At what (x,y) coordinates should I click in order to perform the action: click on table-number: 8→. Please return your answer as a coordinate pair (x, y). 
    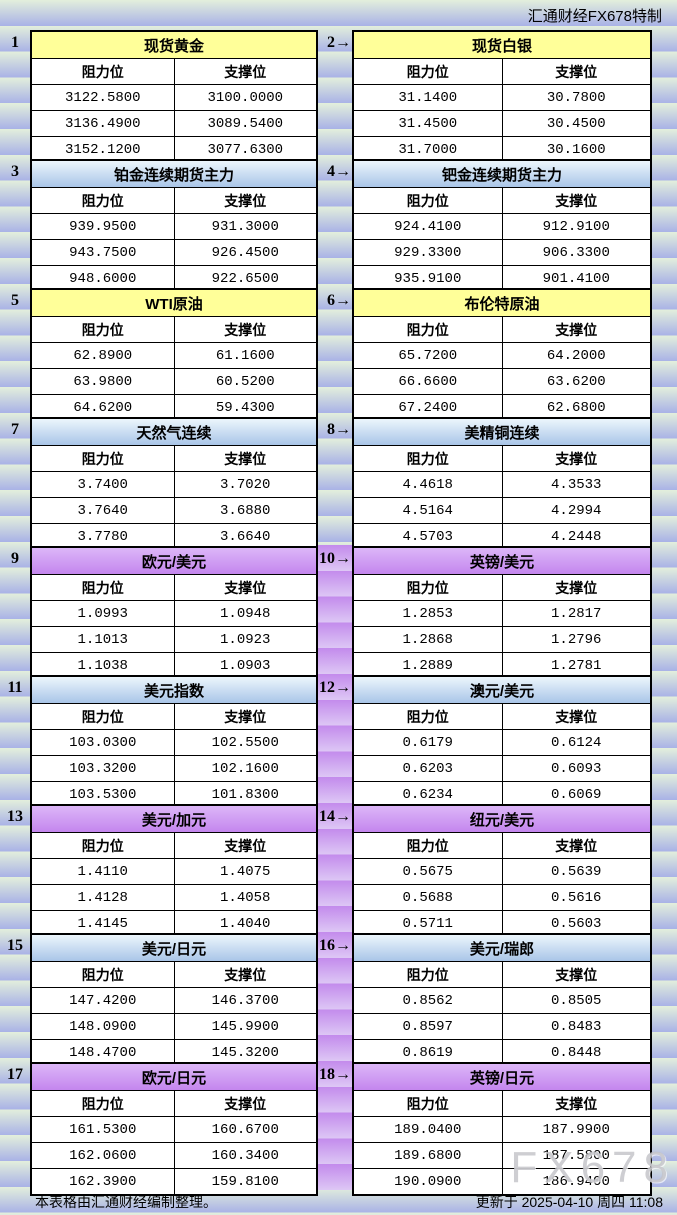
    Looking at the image, I should click on (339, 429).